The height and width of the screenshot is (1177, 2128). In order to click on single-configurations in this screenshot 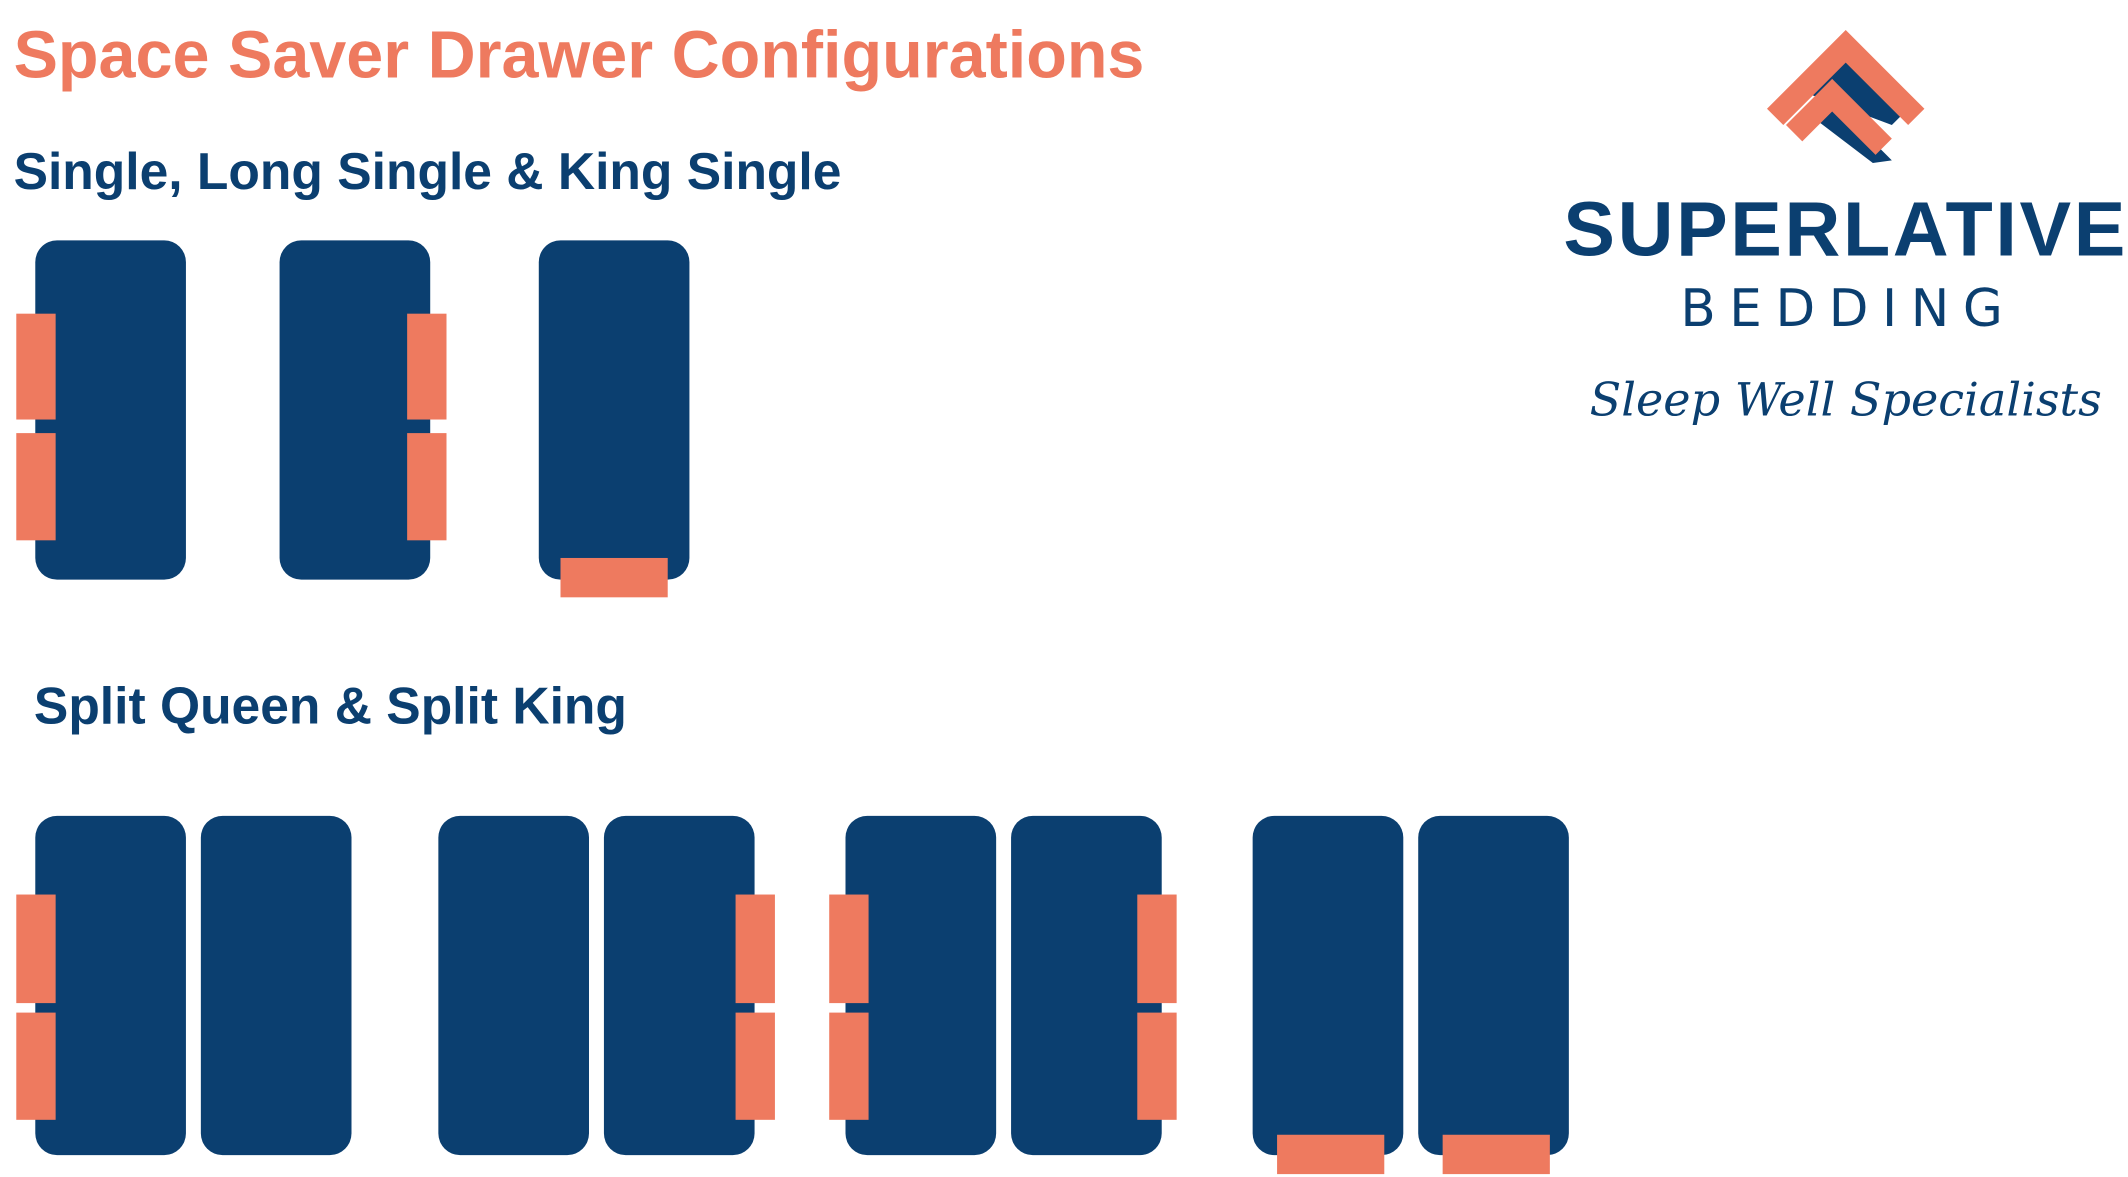, I will do `click(353, 419)`.